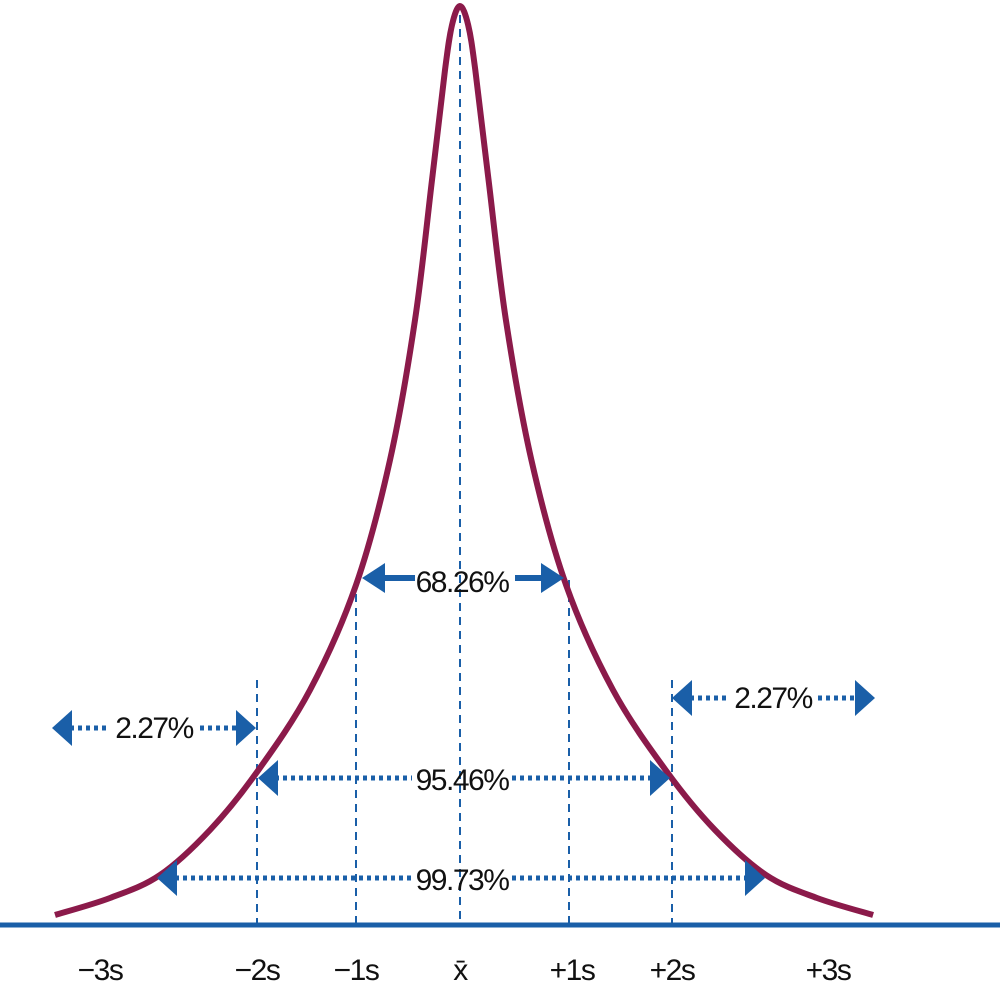  What do you see at coordinates (463, 780) in the screenshot?
I see `interval-label: 95.46%` at bounding box center [463, 780].